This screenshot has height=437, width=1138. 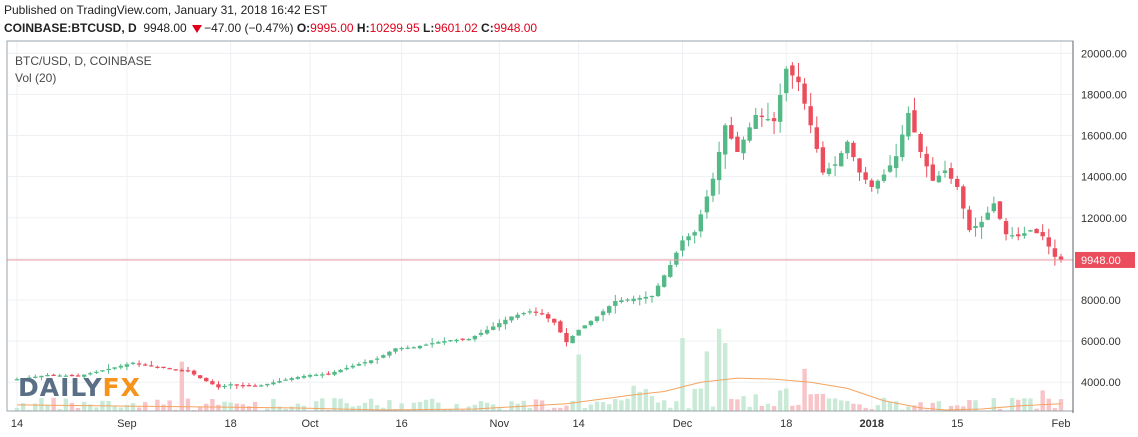 What do you see at coordinates (1101, 261) in the screenshot?
I see `last-price-tag-label: 9948.00` at bounding box center [1101, 261].